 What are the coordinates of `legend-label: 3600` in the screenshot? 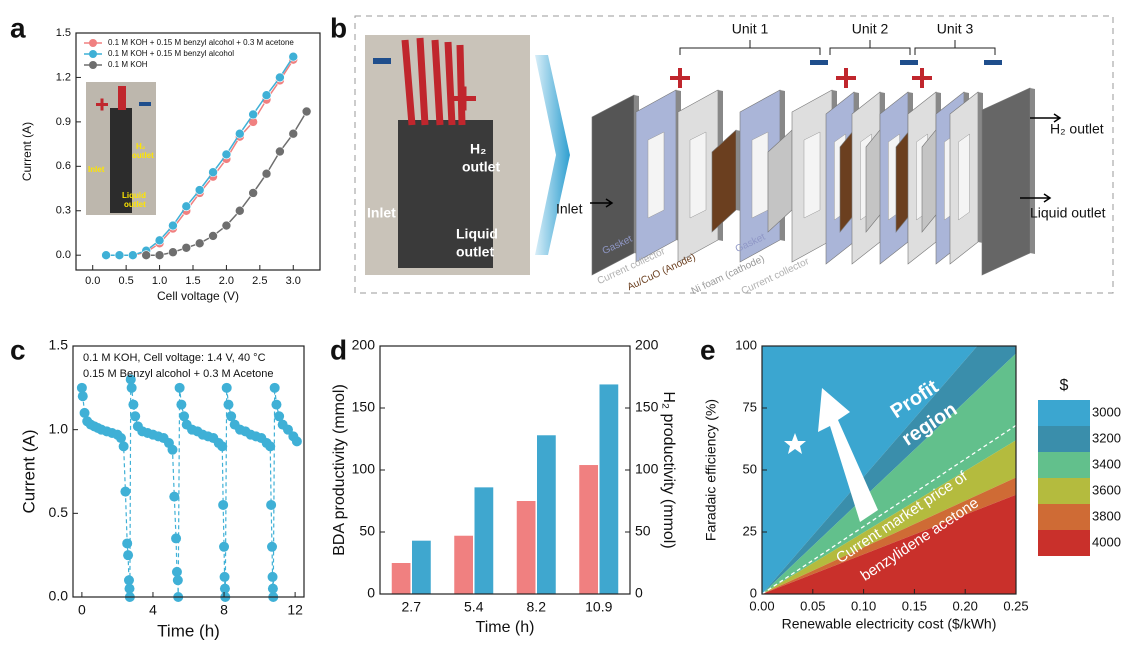 It's located at (1106, 489).